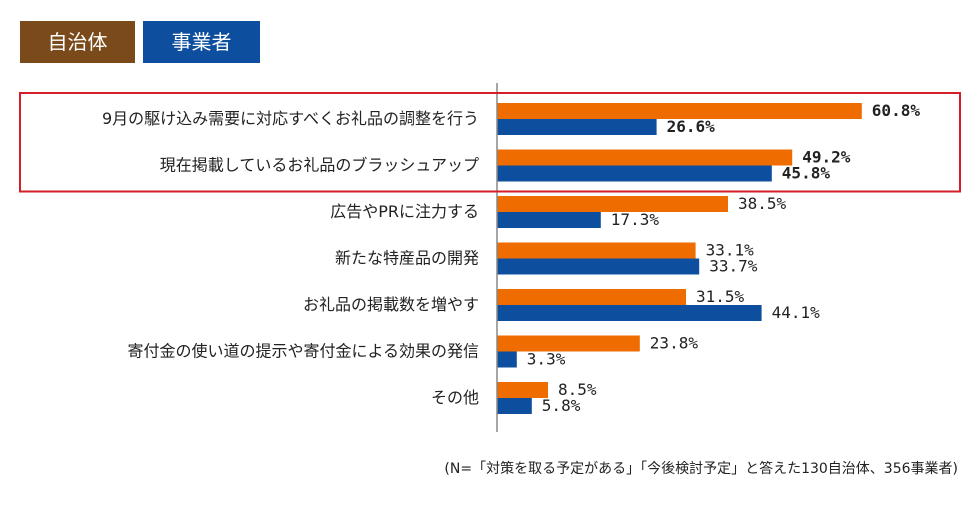 This screenshot has height=515, width=980. I want to click on data-label: 44.1%, so click(796, 312).